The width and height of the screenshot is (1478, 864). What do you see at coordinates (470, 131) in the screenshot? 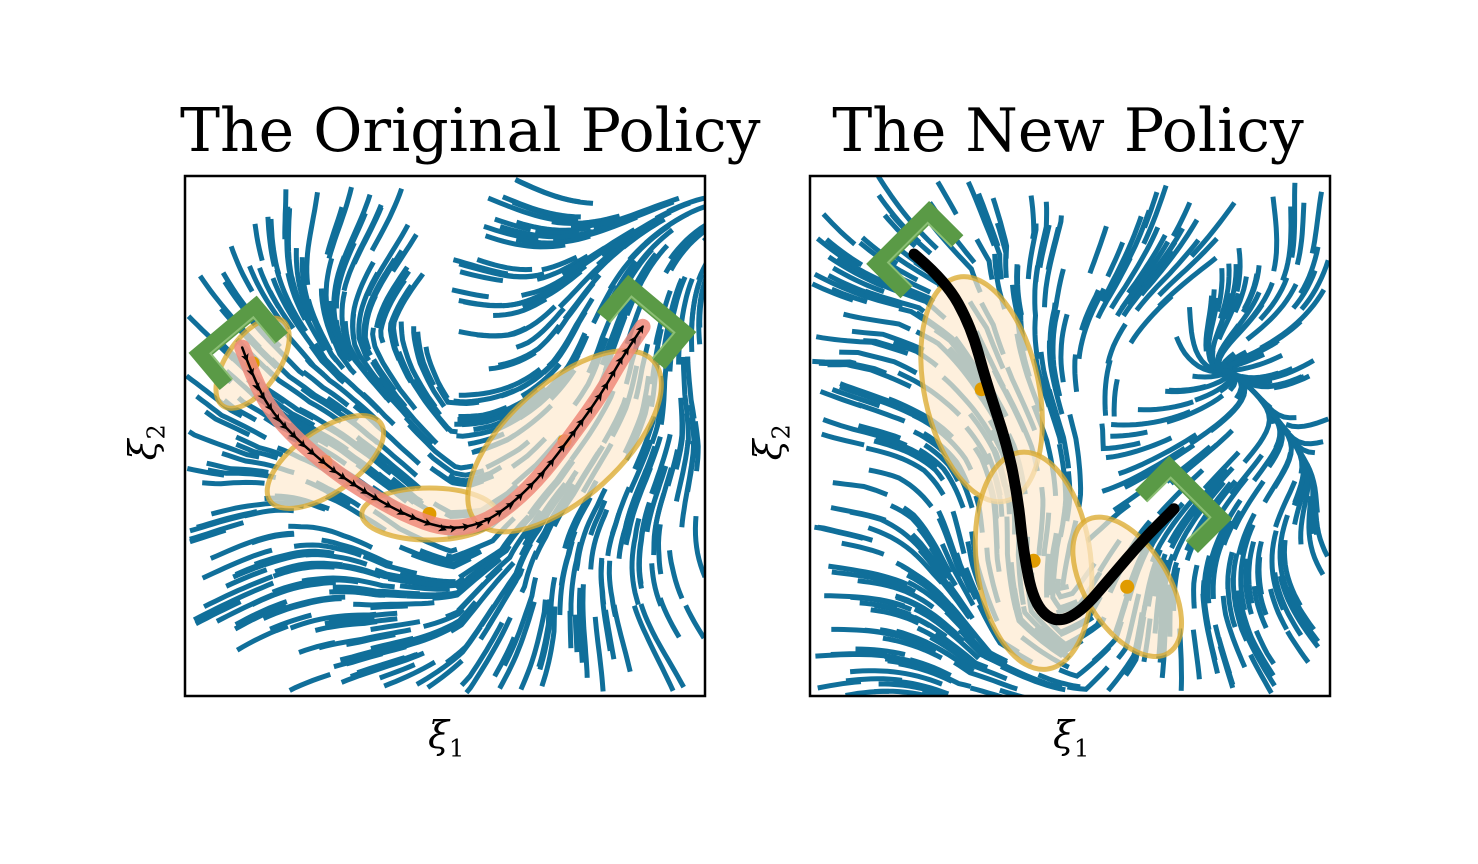
I see `left-panel-title: The Original Policy` at bounding box center [470, 131].